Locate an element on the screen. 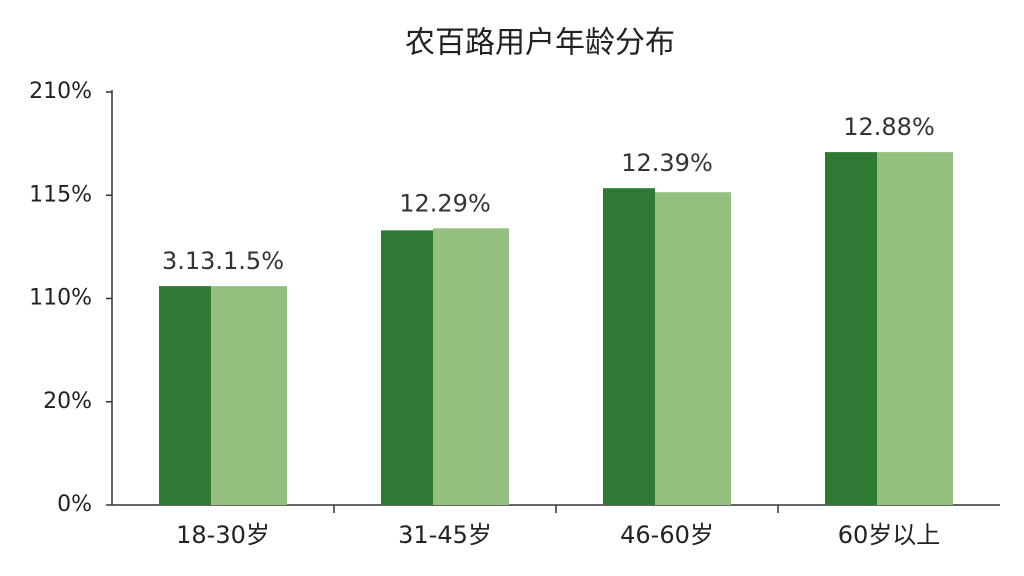  y-tick-label: 210% is located at coordinates (60, 91).